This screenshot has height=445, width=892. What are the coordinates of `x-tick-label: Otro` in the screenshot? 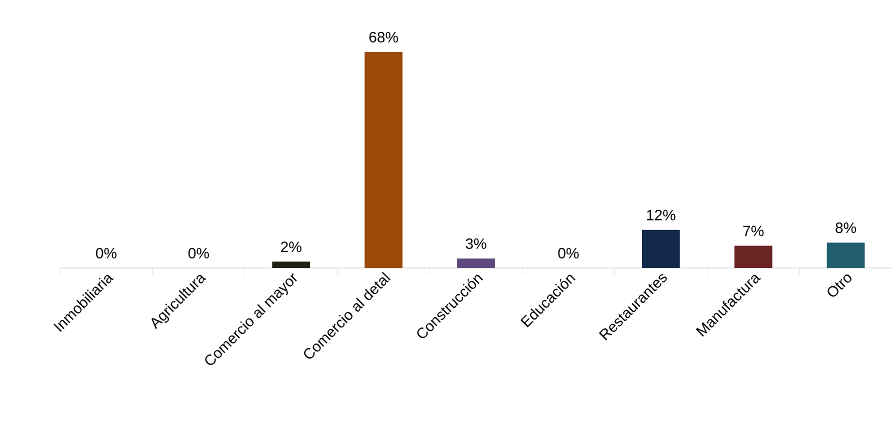 It's located at (840, 285).